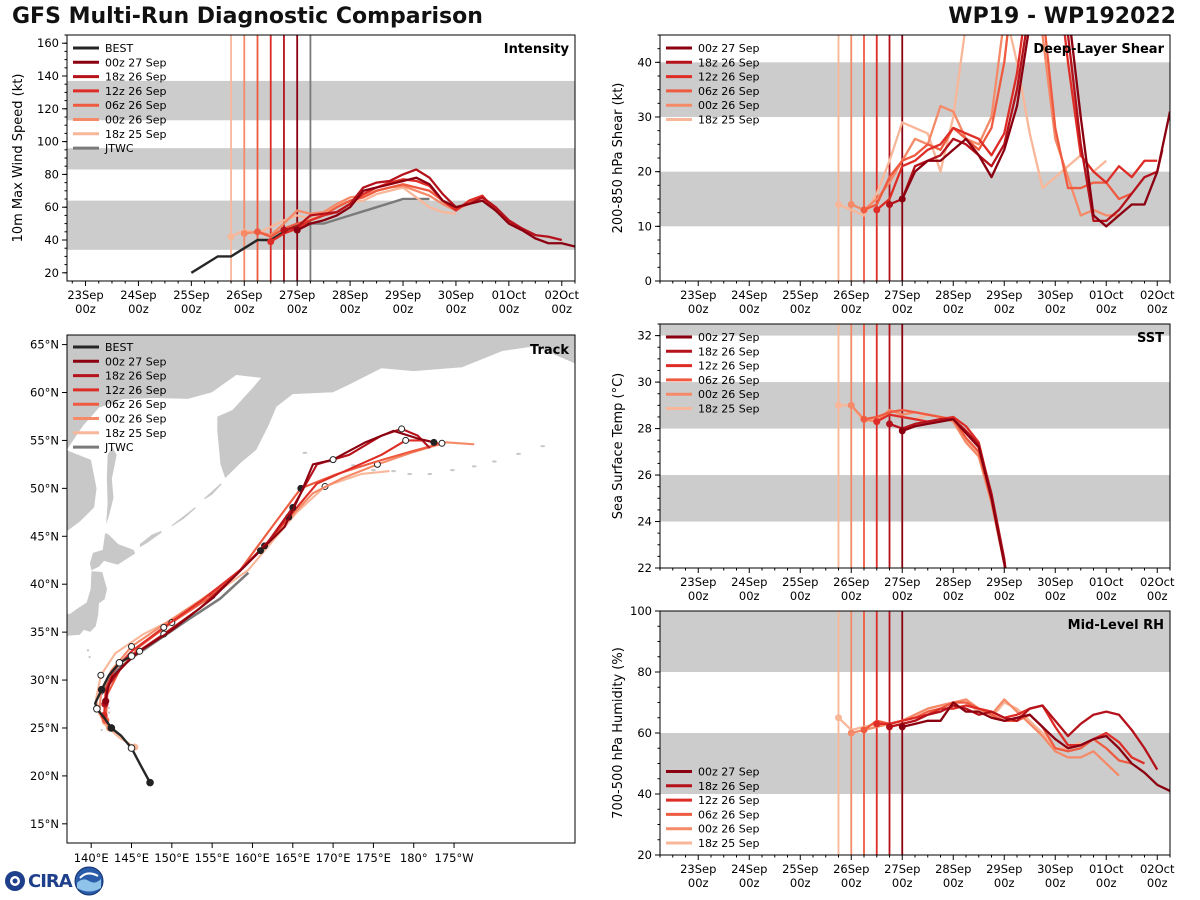 The width and height of the screenshot is (1200, 900). I want to click on sst-xtick-day: 30Sep, so click(1055, 582).